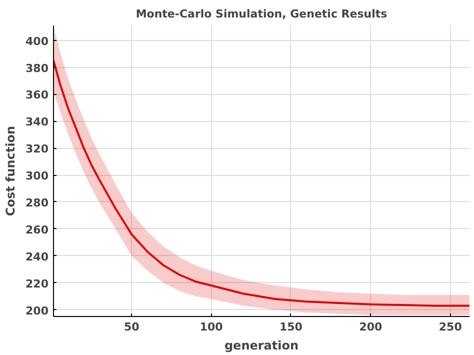 The width and height of the screenshot is (474, 355). I want to click on x-axis-title: generation, so click(261, 345).